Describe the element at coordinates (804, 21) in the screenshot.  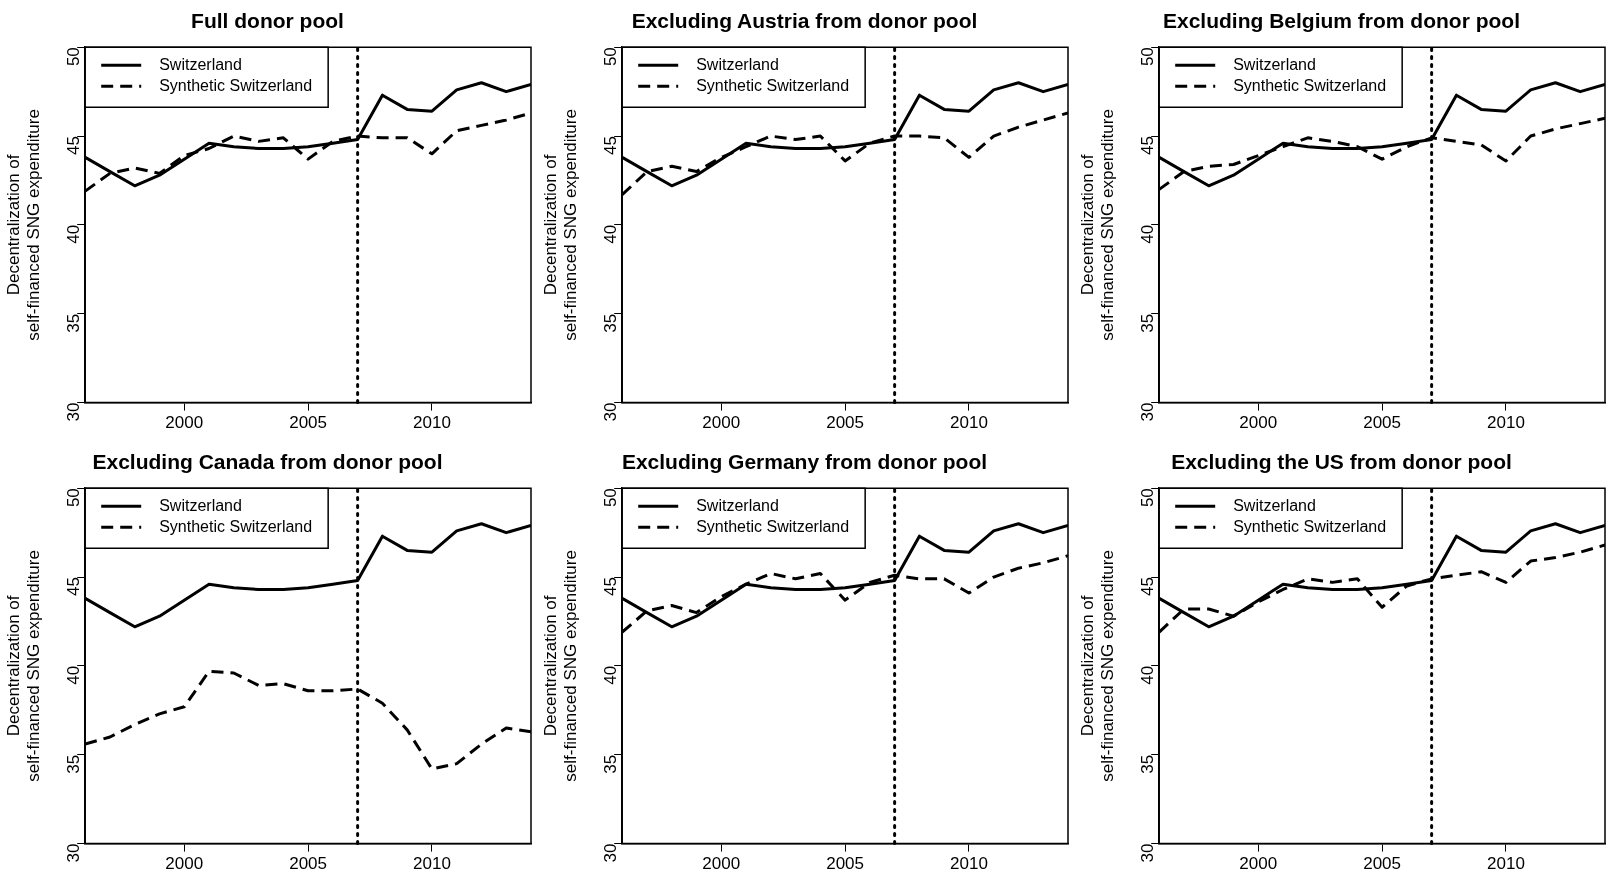
I see `chart-title: Excluding Austria from donor pool` at that location.